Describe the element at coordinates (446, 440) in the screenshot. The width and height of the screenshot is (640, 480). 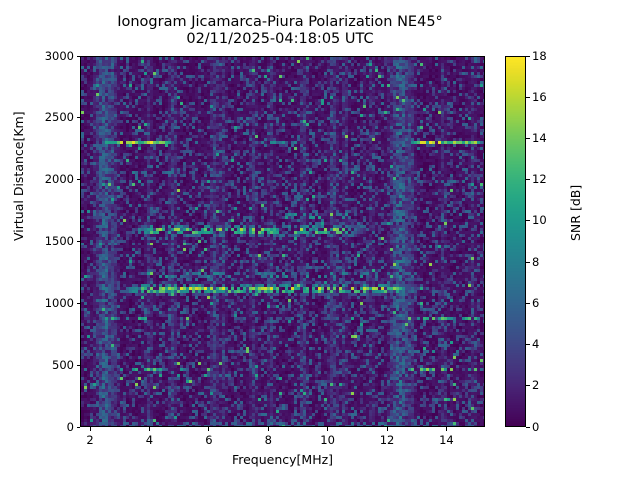
I see `x-tick-label: 14` at that location.